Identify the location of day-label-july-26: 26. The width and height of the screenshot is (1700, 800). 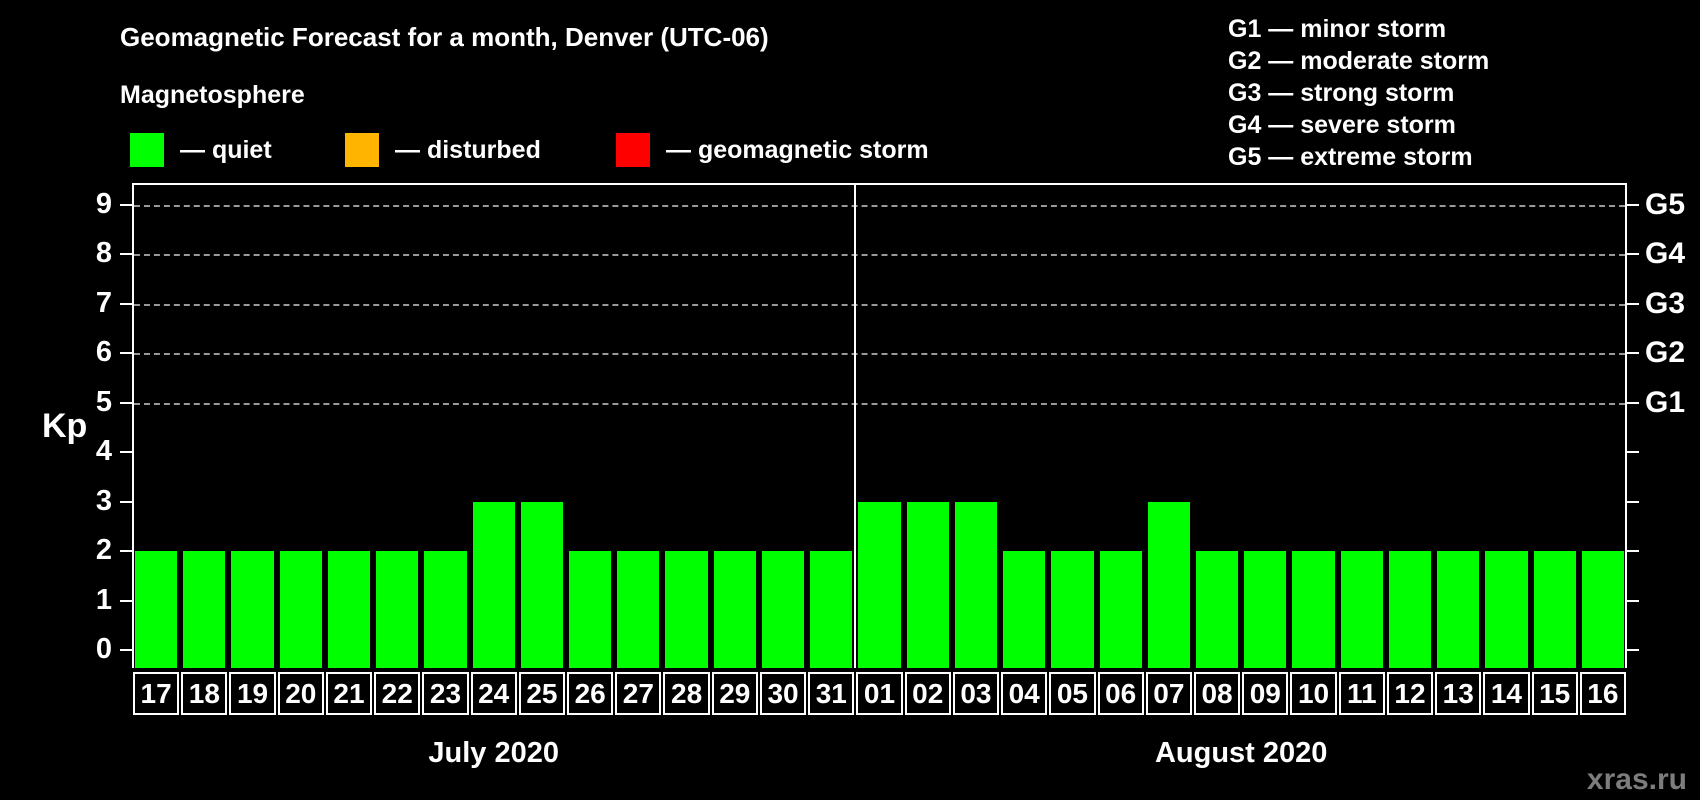
(590, 693).